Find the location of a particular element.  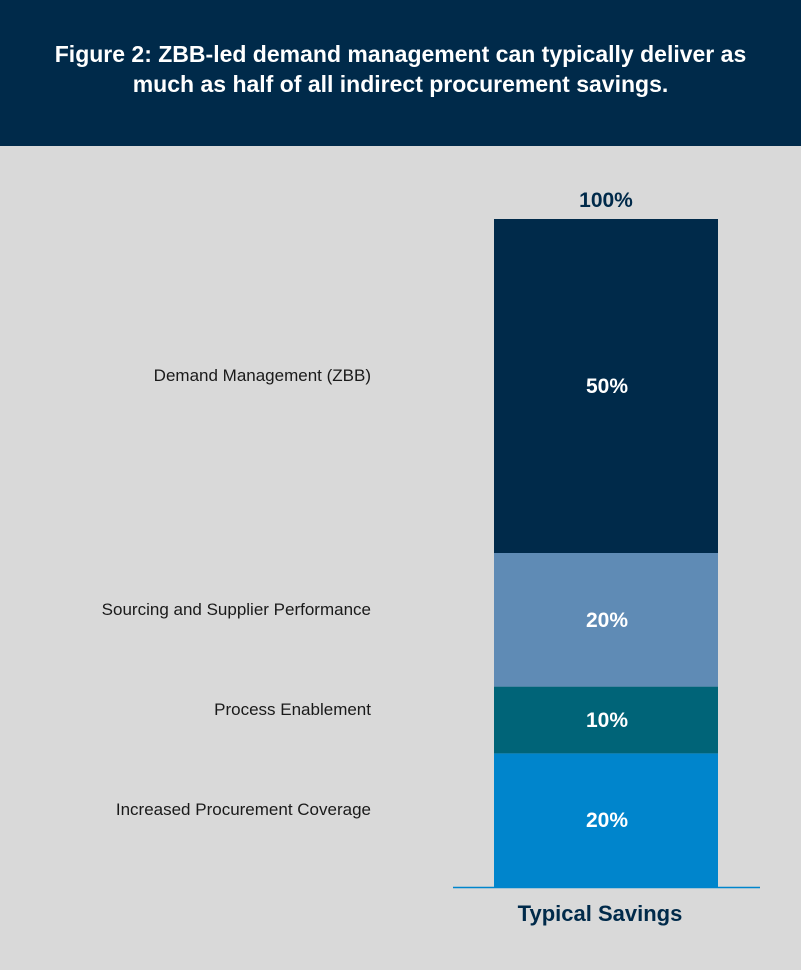

bar-segment-sourcing-and-supplier-performance is located at coordinates (606, 620).